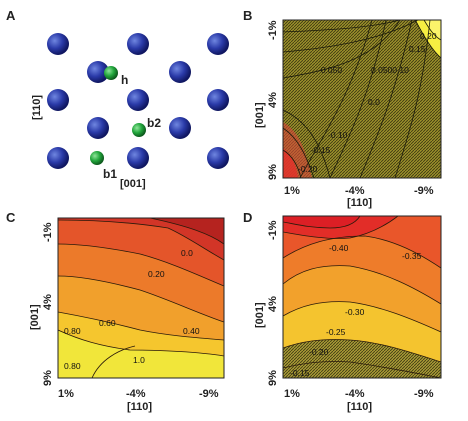 This screenshot has width=468, height=421. I want to click on contour-label: 0.40, so click(191, 331).